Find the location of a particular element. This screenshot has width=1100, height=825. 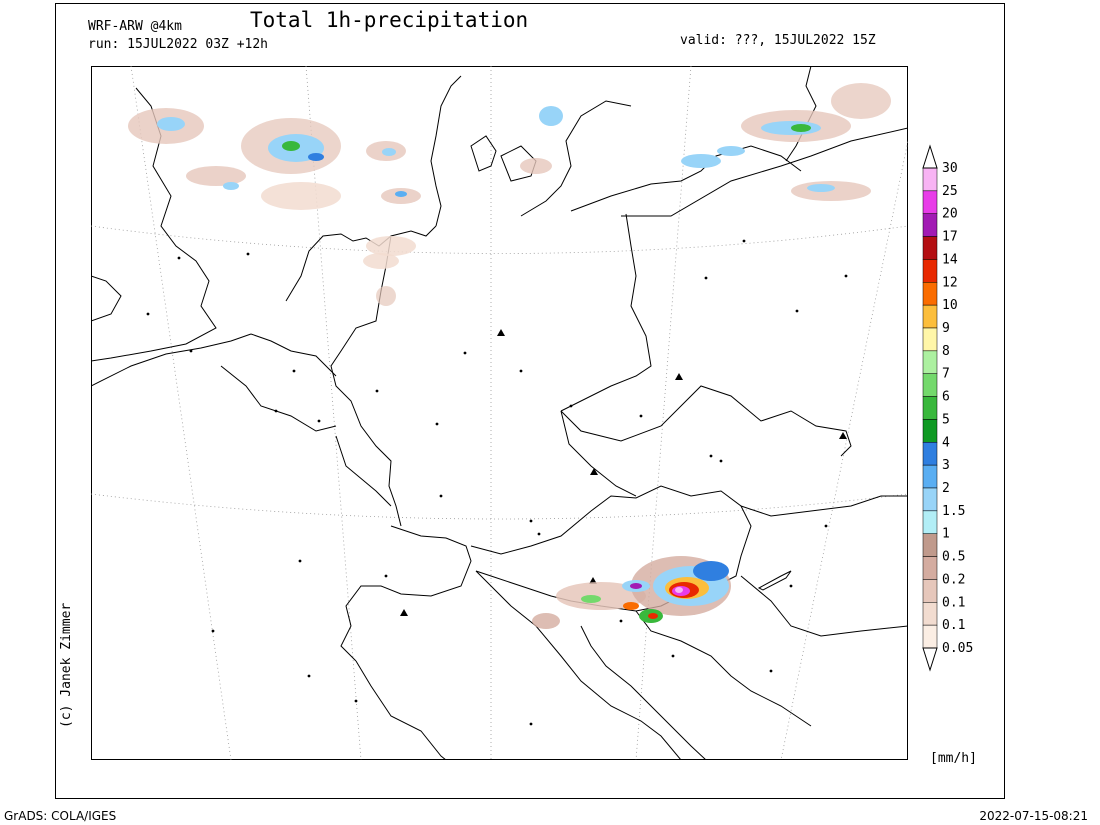

legend-label: 0.2 is located at coordinates (953, 579).